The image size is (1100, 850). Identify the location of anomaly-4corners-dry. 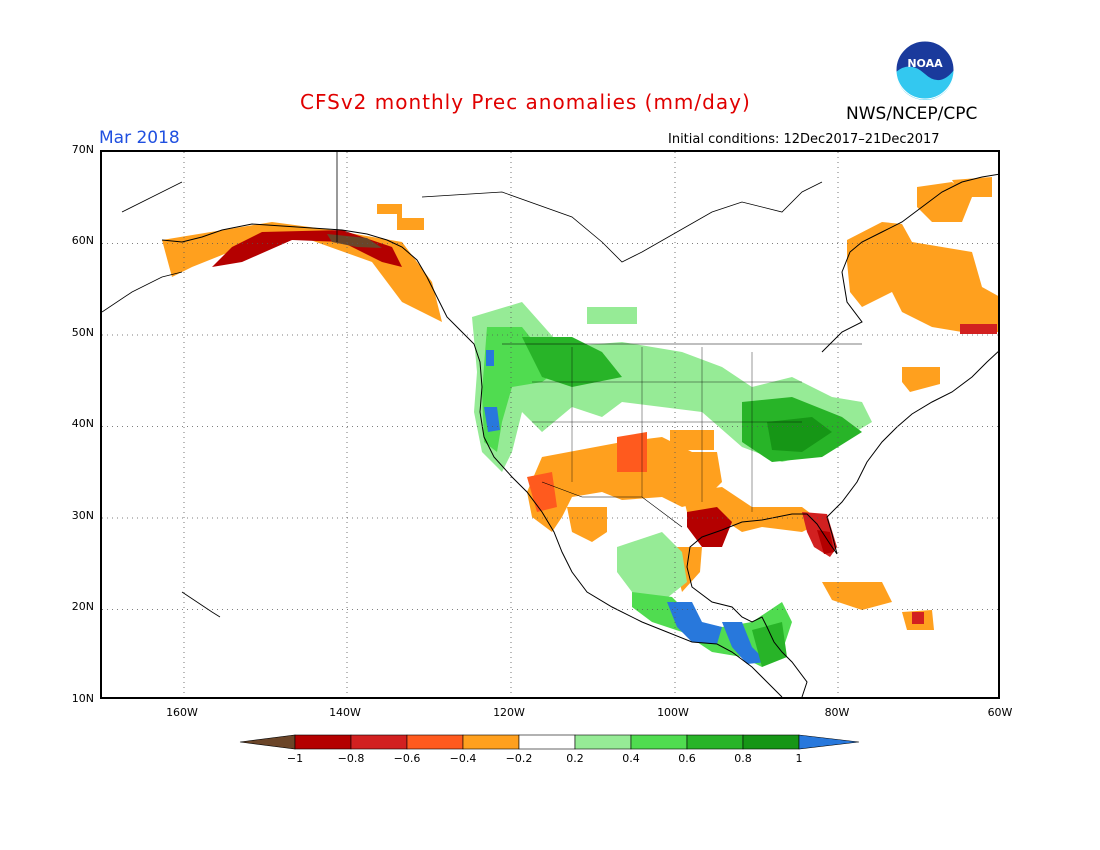
(632, 452).